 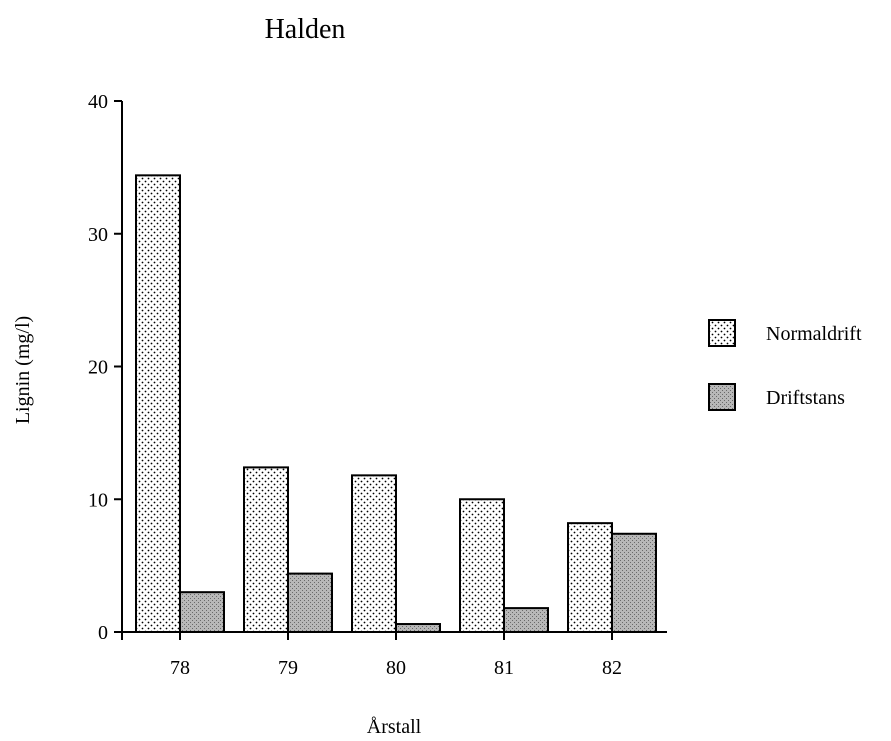 I want to click on y-tick-label-0: 0, so click(x=103, y=633).